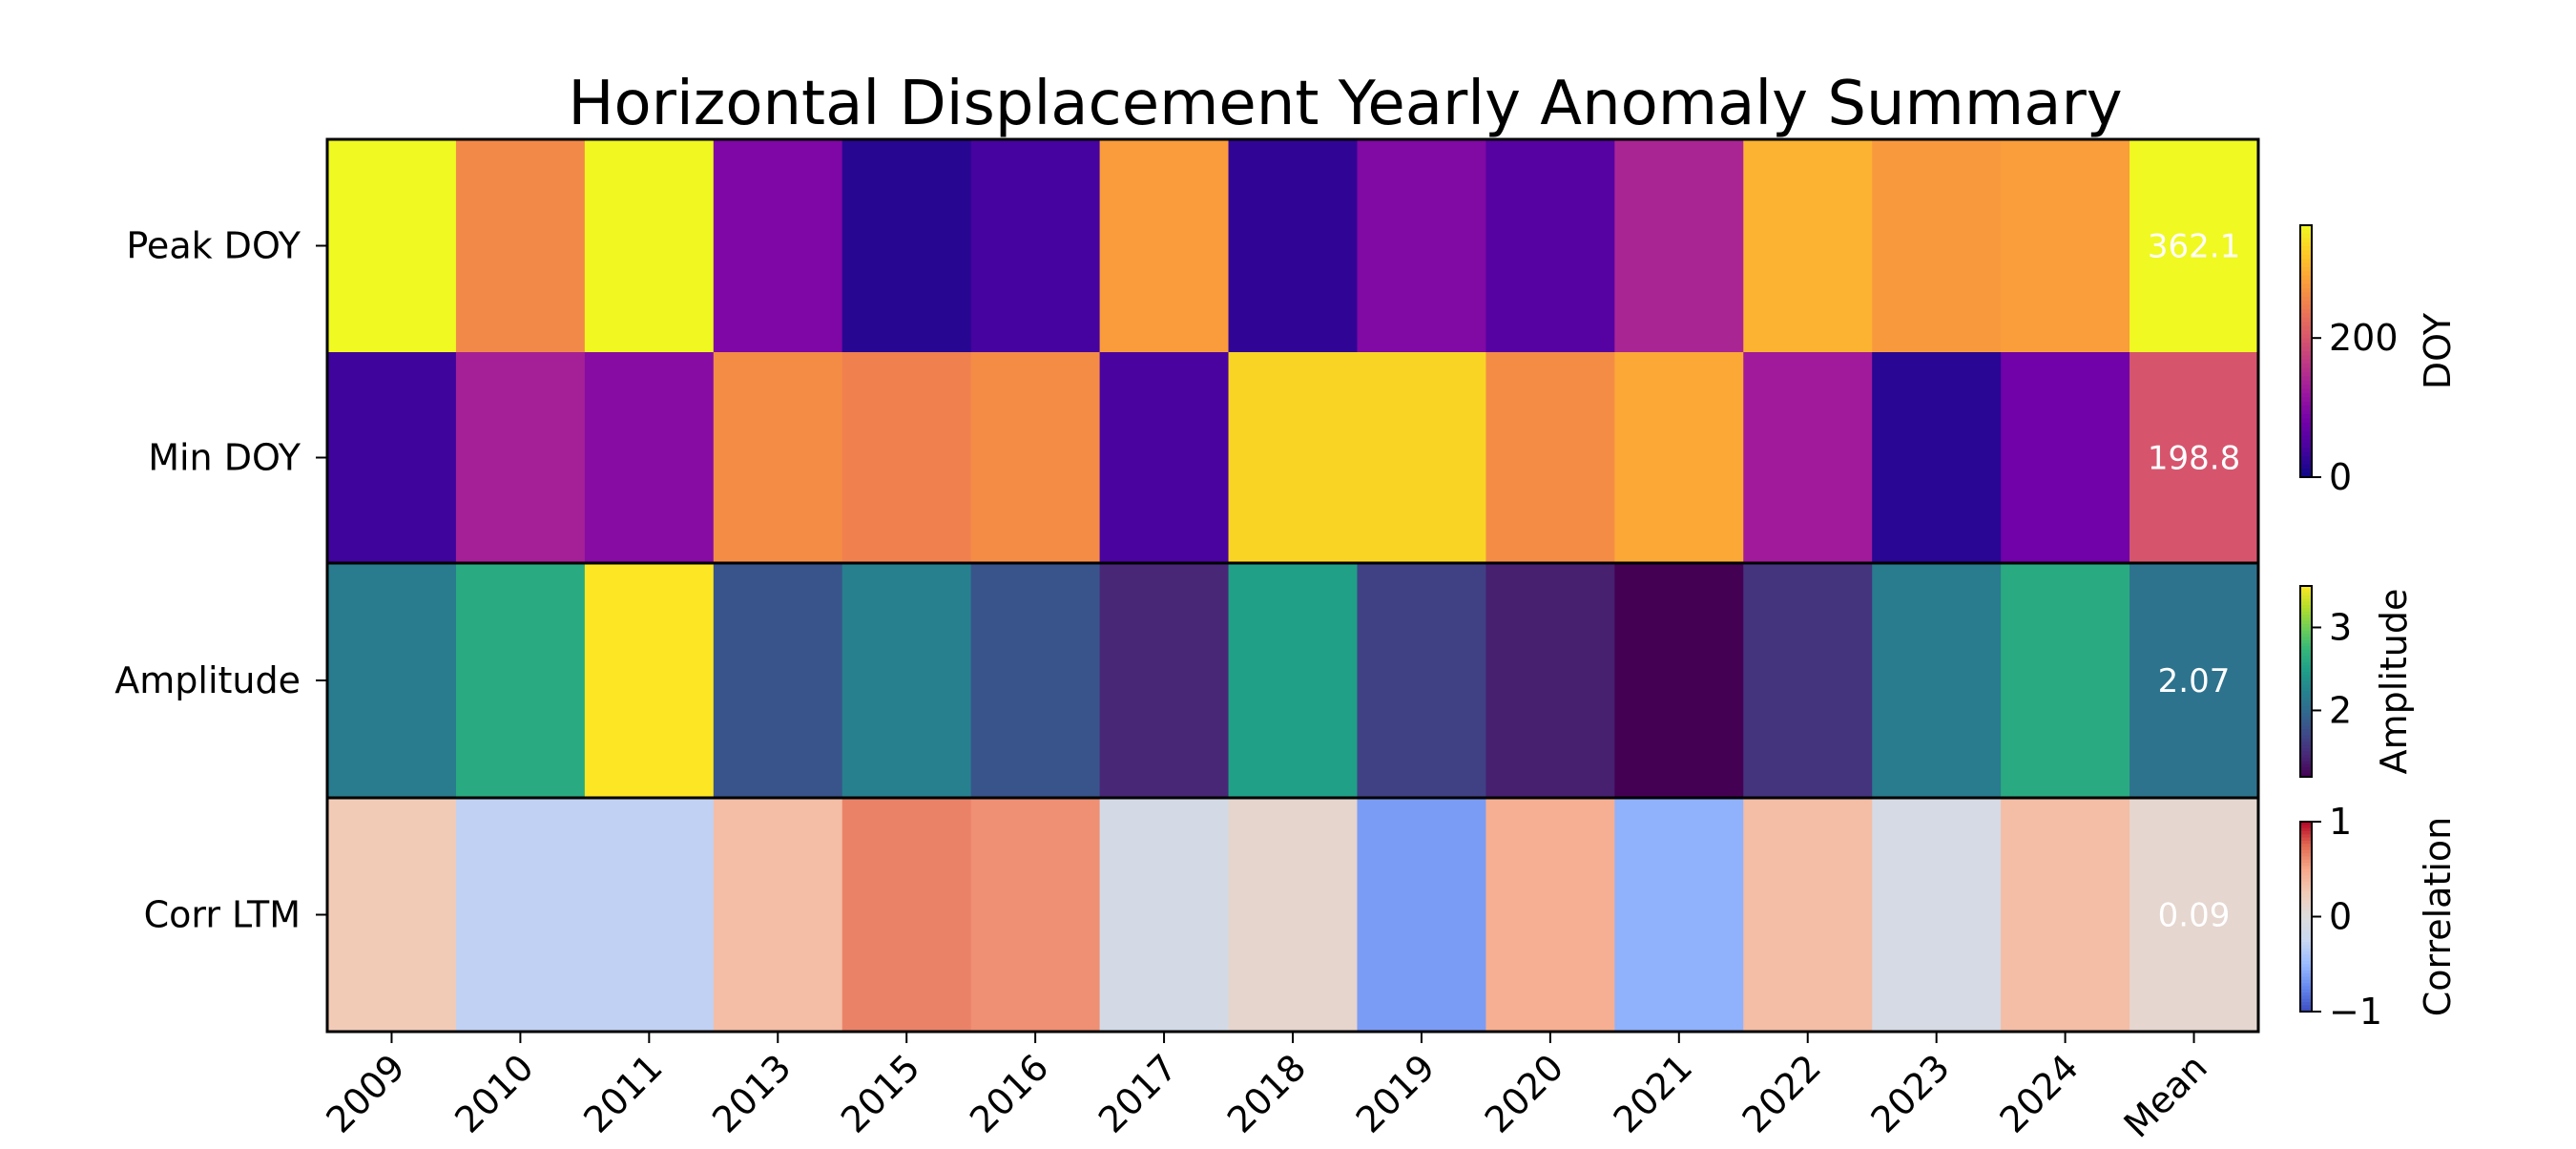 The height and width of the screenshot is (1149, 2576). Describe the element at coordinates (2355, 1012) in the screenshot. I see `colorbar-tick-label: −1` at that location.